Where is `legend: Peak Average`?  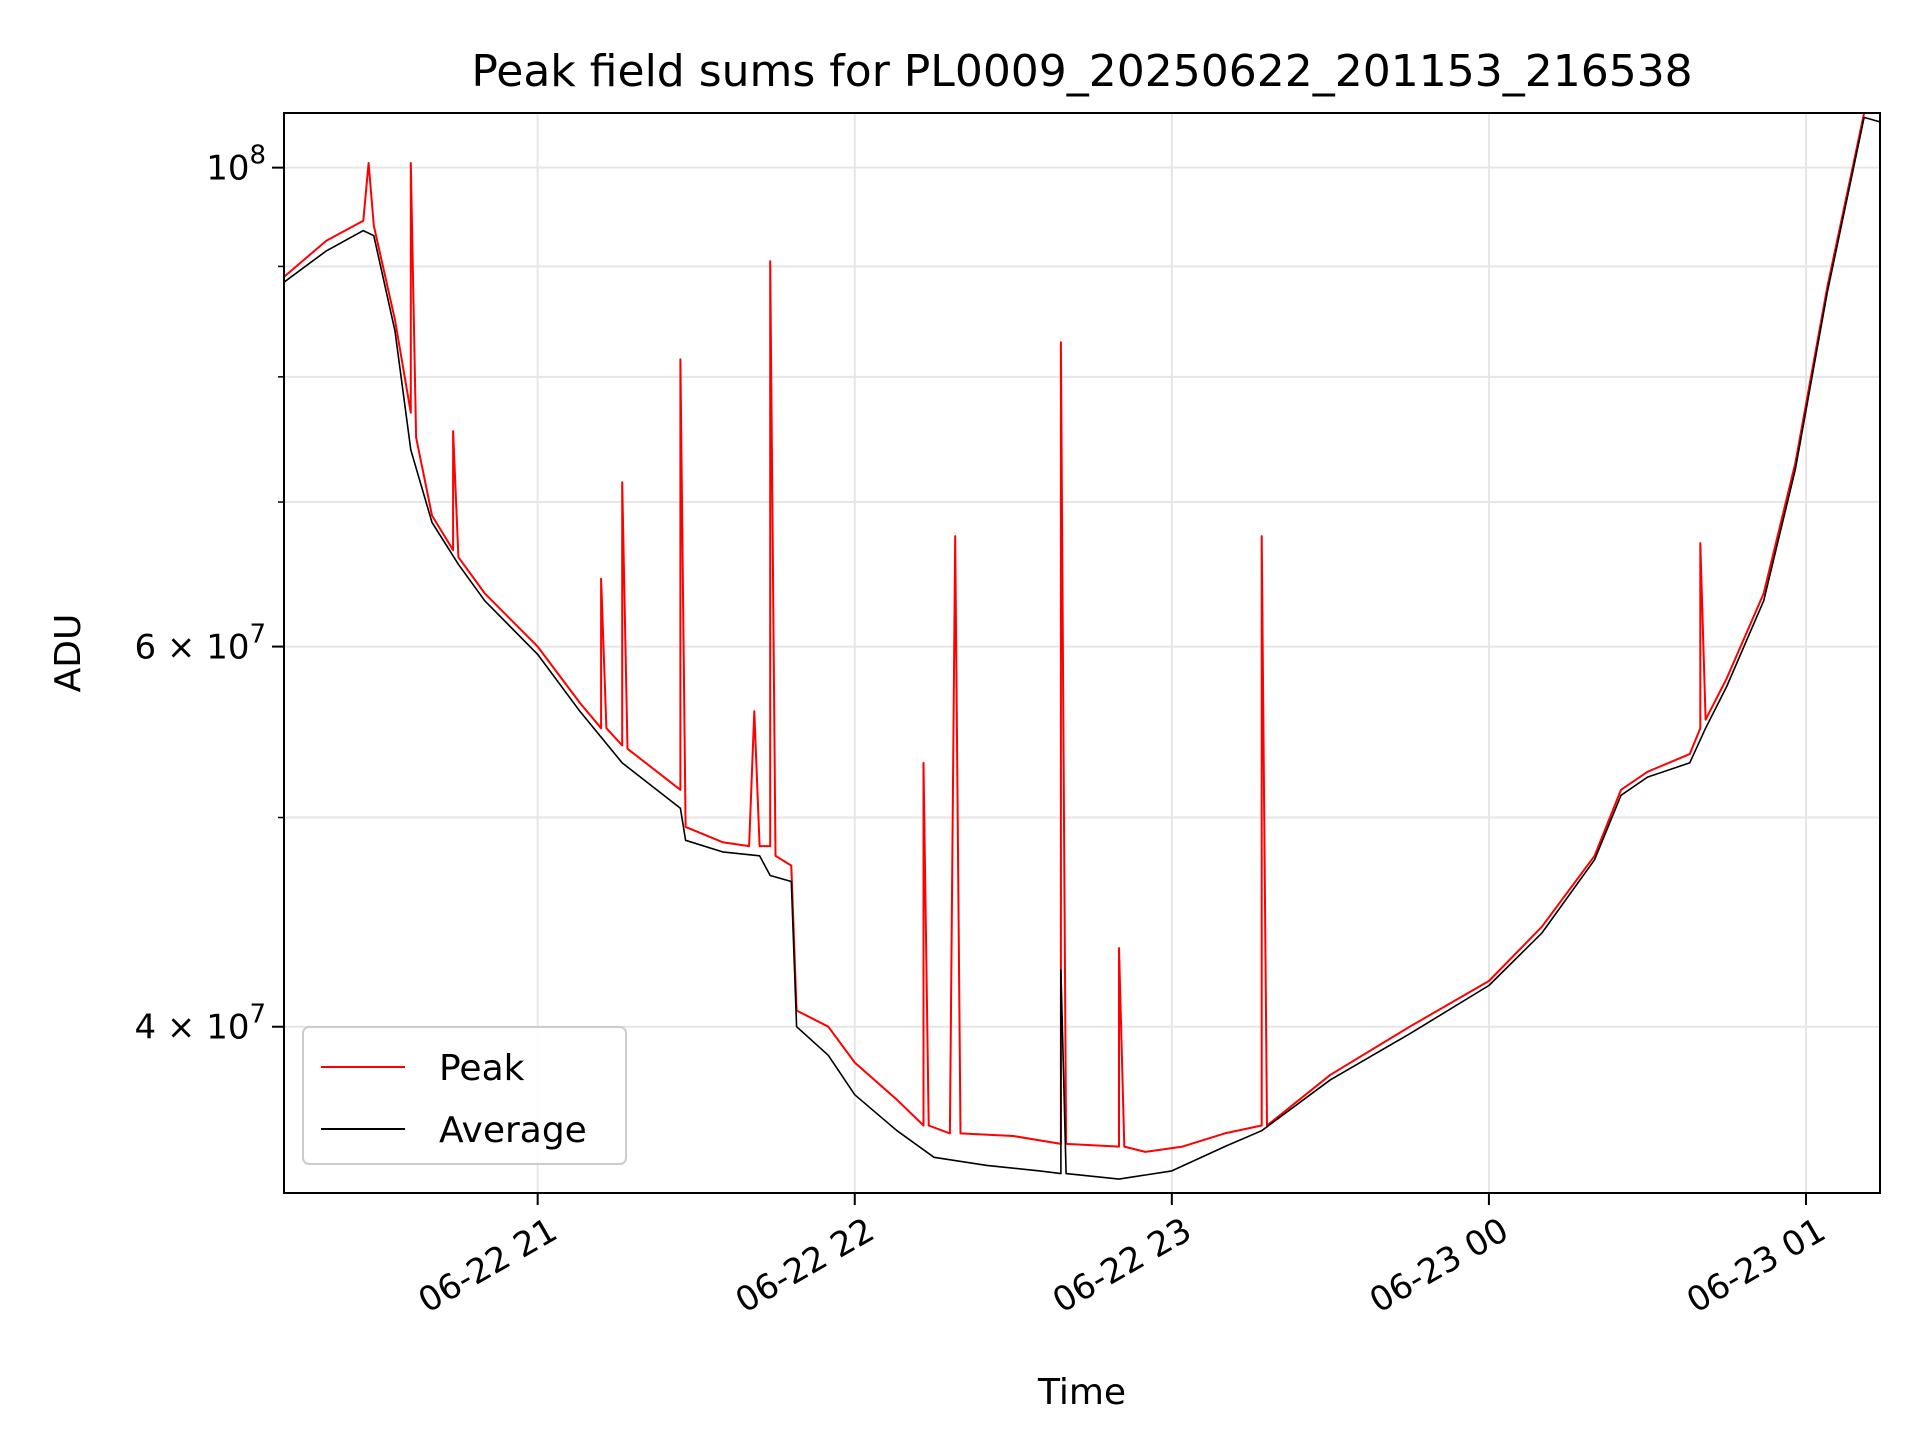 legend: Peak Average is located at coordinates (464, 1095).